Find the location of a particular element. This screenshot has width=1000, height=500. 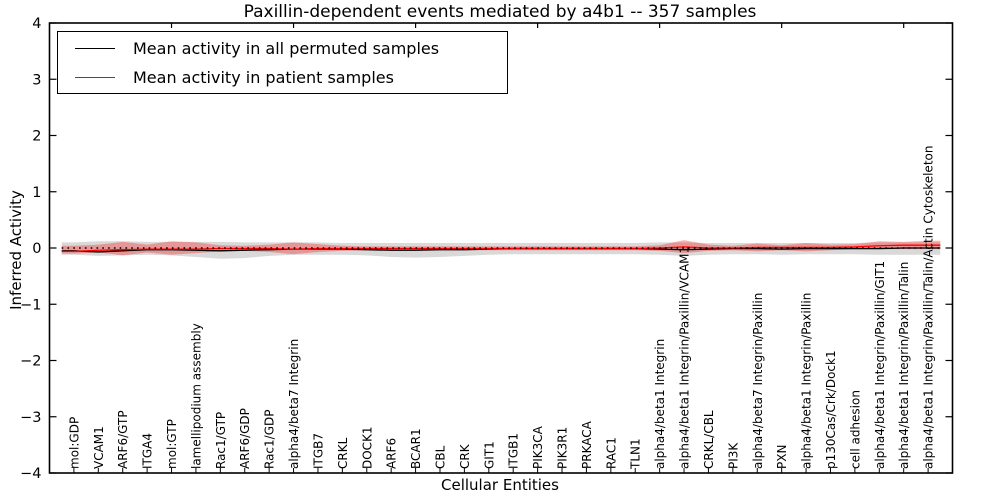

x-tick-label: GIT1 is located at coordinates (489, 455).